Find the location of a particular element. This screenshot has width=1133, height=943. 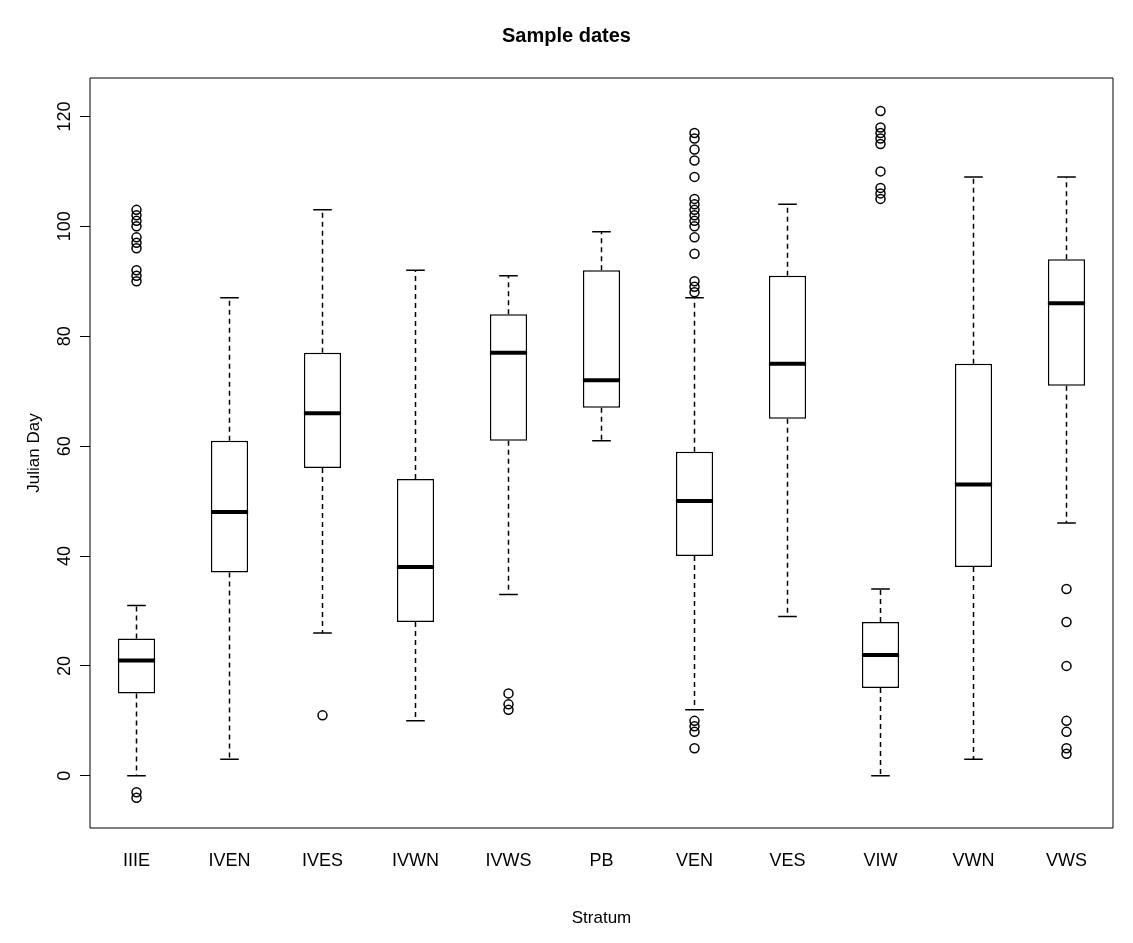

y-tick-label: 40 is located at coordinates (63, 556).